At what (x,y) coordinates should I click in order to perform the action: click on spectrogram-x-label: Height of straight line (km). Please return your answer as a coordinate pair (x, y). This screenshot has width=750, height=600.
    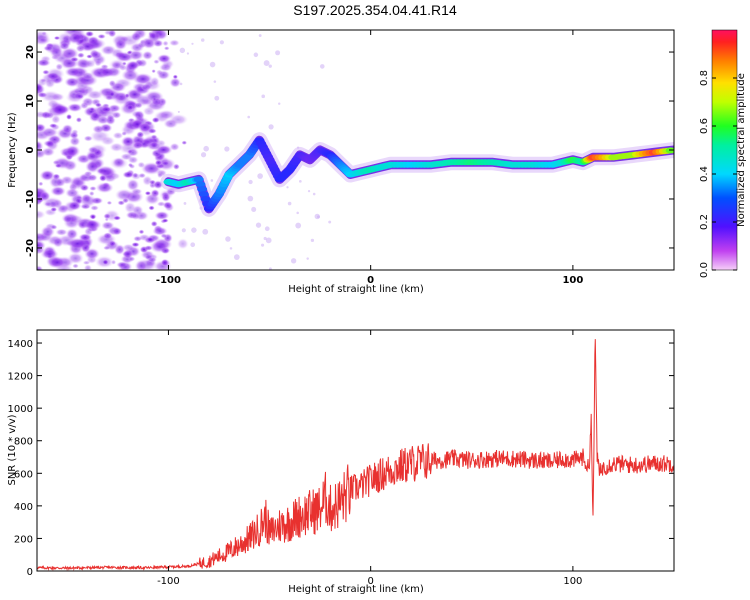
    Looking at the image, I should click on (356, 289).